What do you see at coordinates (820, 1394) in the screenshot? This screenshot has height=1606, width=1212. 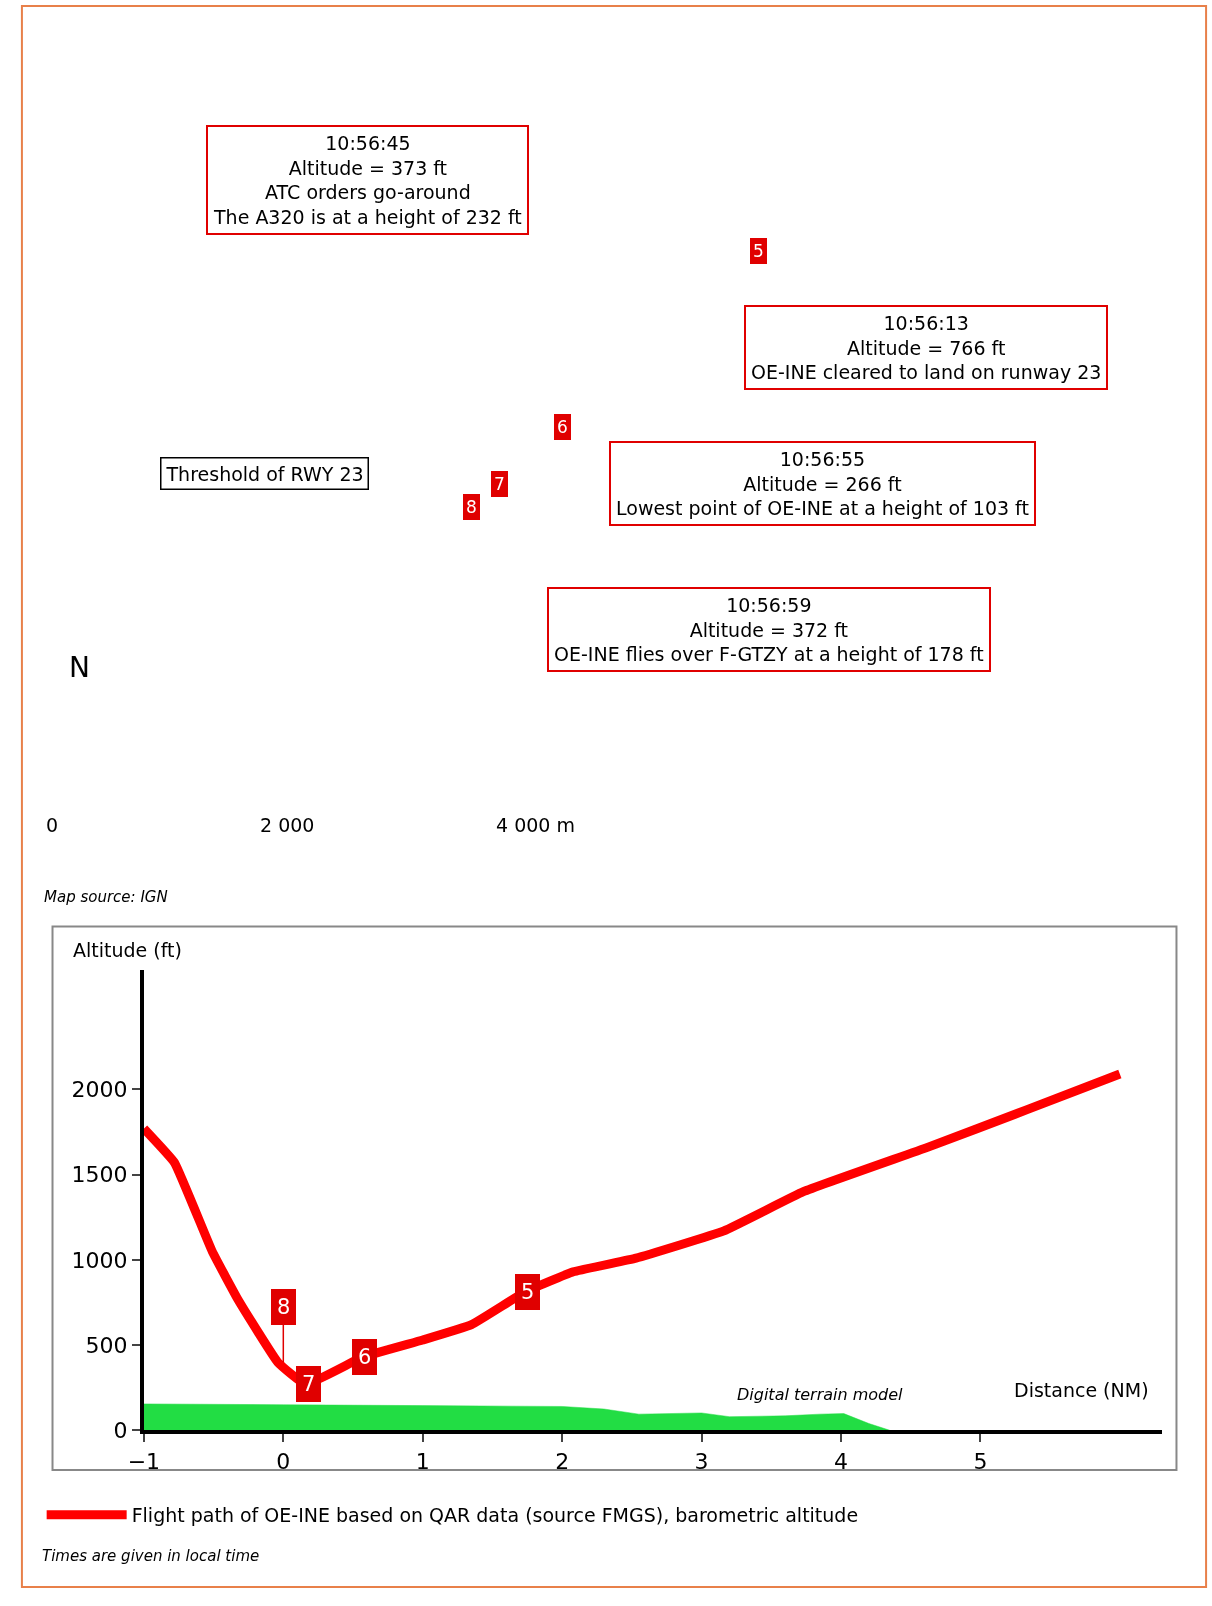 I see `series-label: Digital terrain model` at bounding box center [820, 1394].